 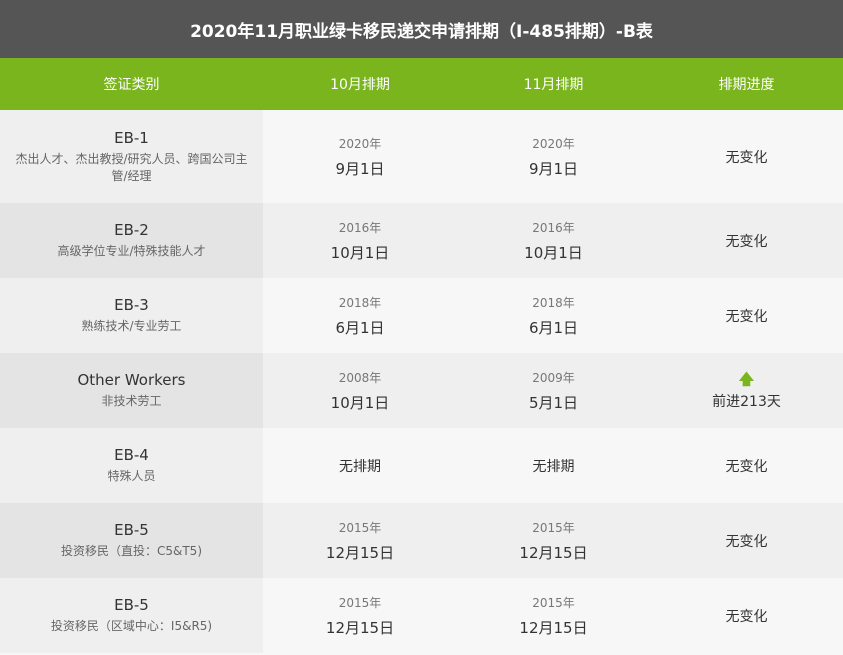 I want to click on category-cell: EB-1 杰出人才、杰出教授/研究人员、跨国公司主管/经理, so click(x=131, y=156).